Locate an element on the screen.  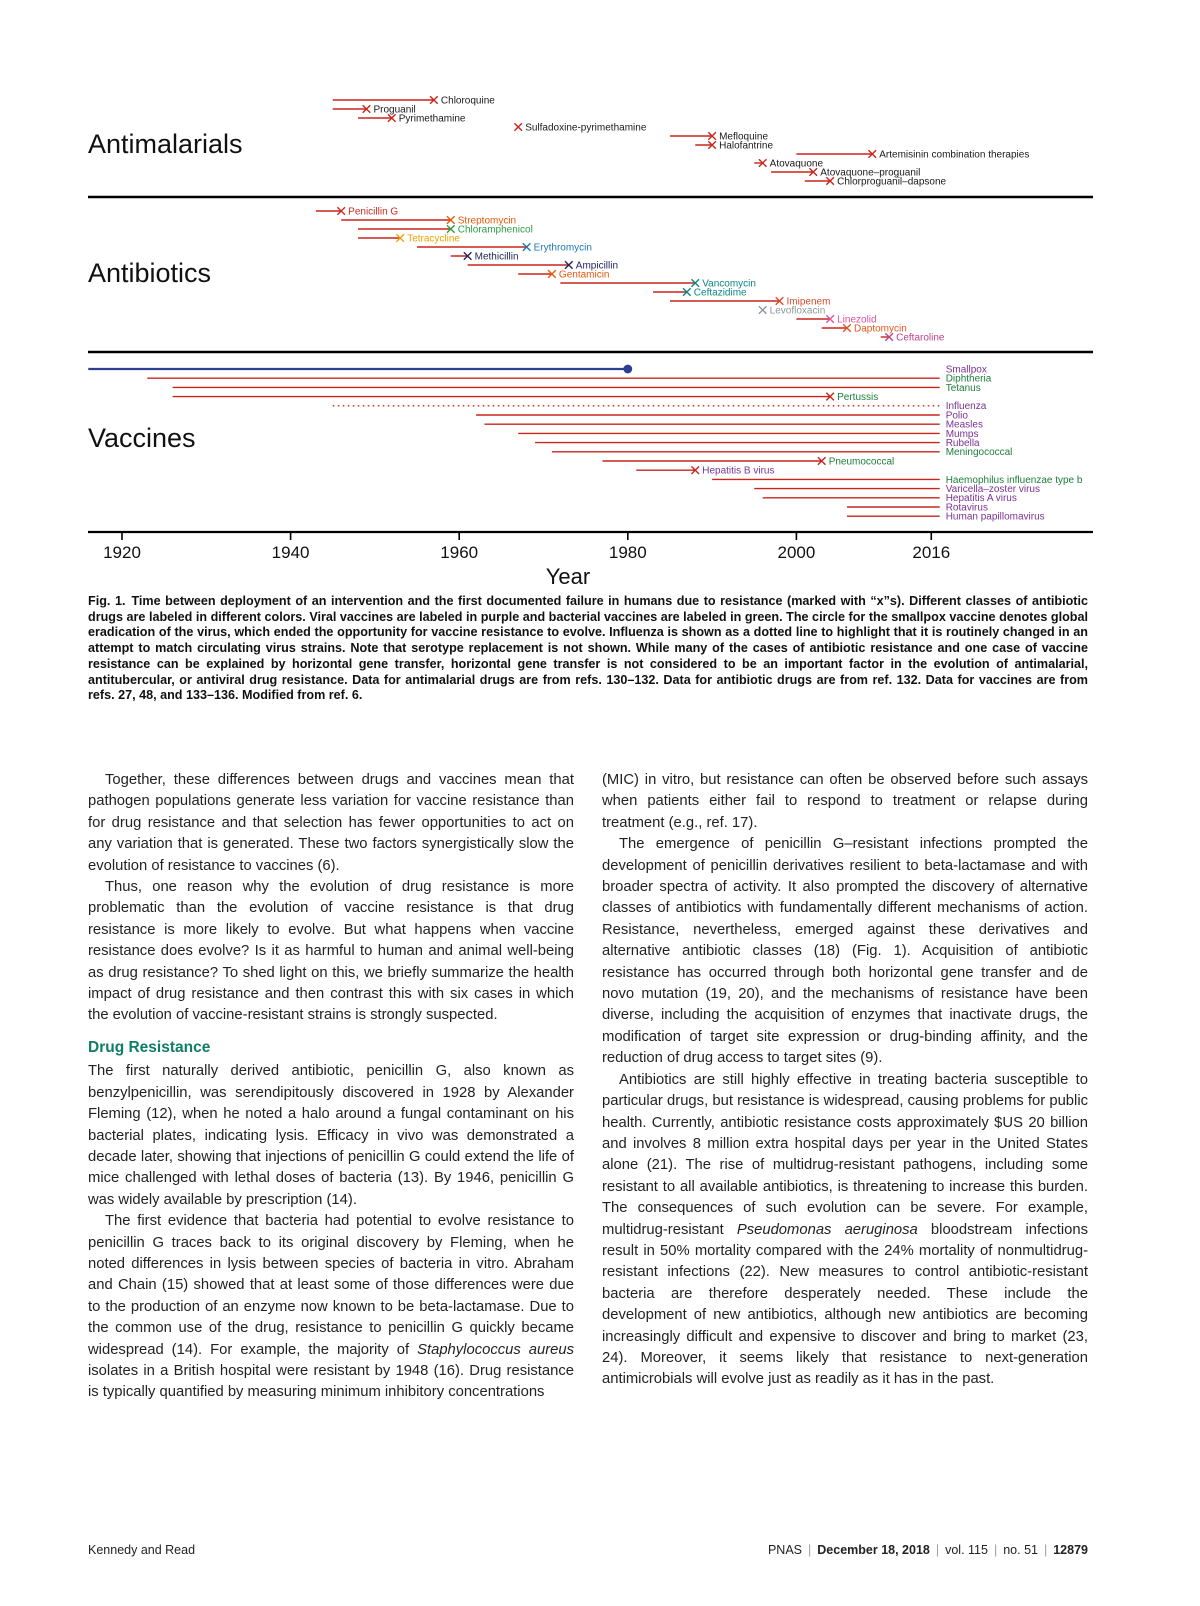
resistance-x-gentamicin is located at coordinates (552, 274).